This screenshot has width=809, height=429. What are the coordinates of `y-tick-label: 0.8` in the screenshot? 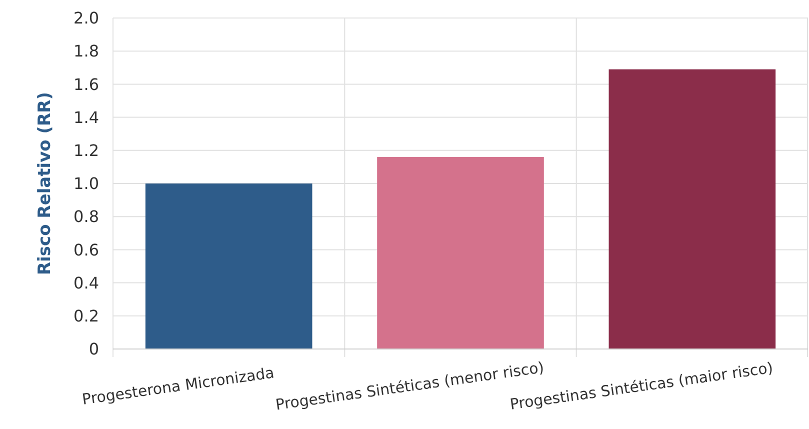 It's located at (86, 216).